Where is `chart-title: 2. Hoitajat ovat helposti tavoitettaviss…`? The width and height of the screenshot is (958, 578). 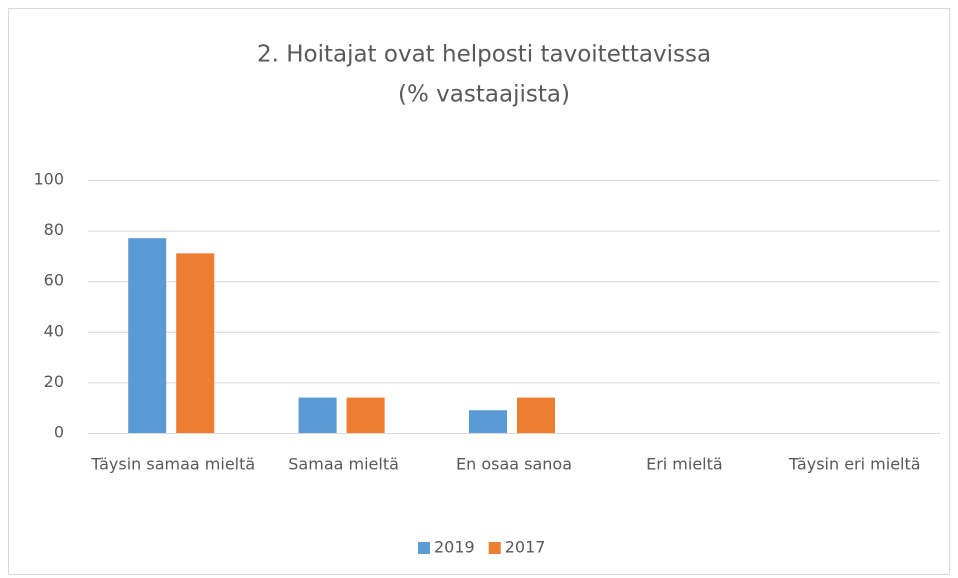
chart-title: 2. Hoitajat ovat helposti tavoitettaviss… is located at coordinates (484, 55).